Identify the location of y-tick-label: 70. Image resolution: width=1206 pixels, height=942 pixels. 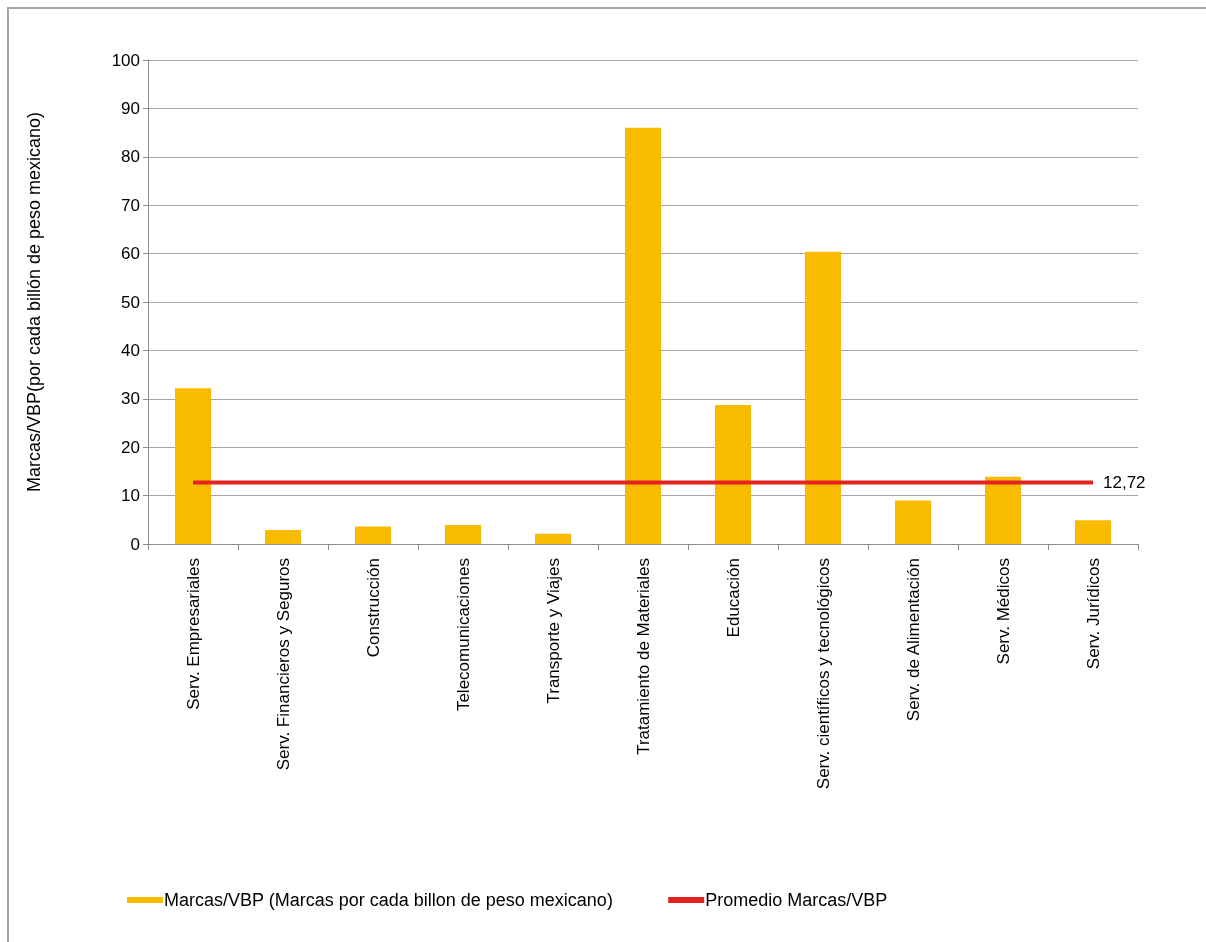
(130, 205).